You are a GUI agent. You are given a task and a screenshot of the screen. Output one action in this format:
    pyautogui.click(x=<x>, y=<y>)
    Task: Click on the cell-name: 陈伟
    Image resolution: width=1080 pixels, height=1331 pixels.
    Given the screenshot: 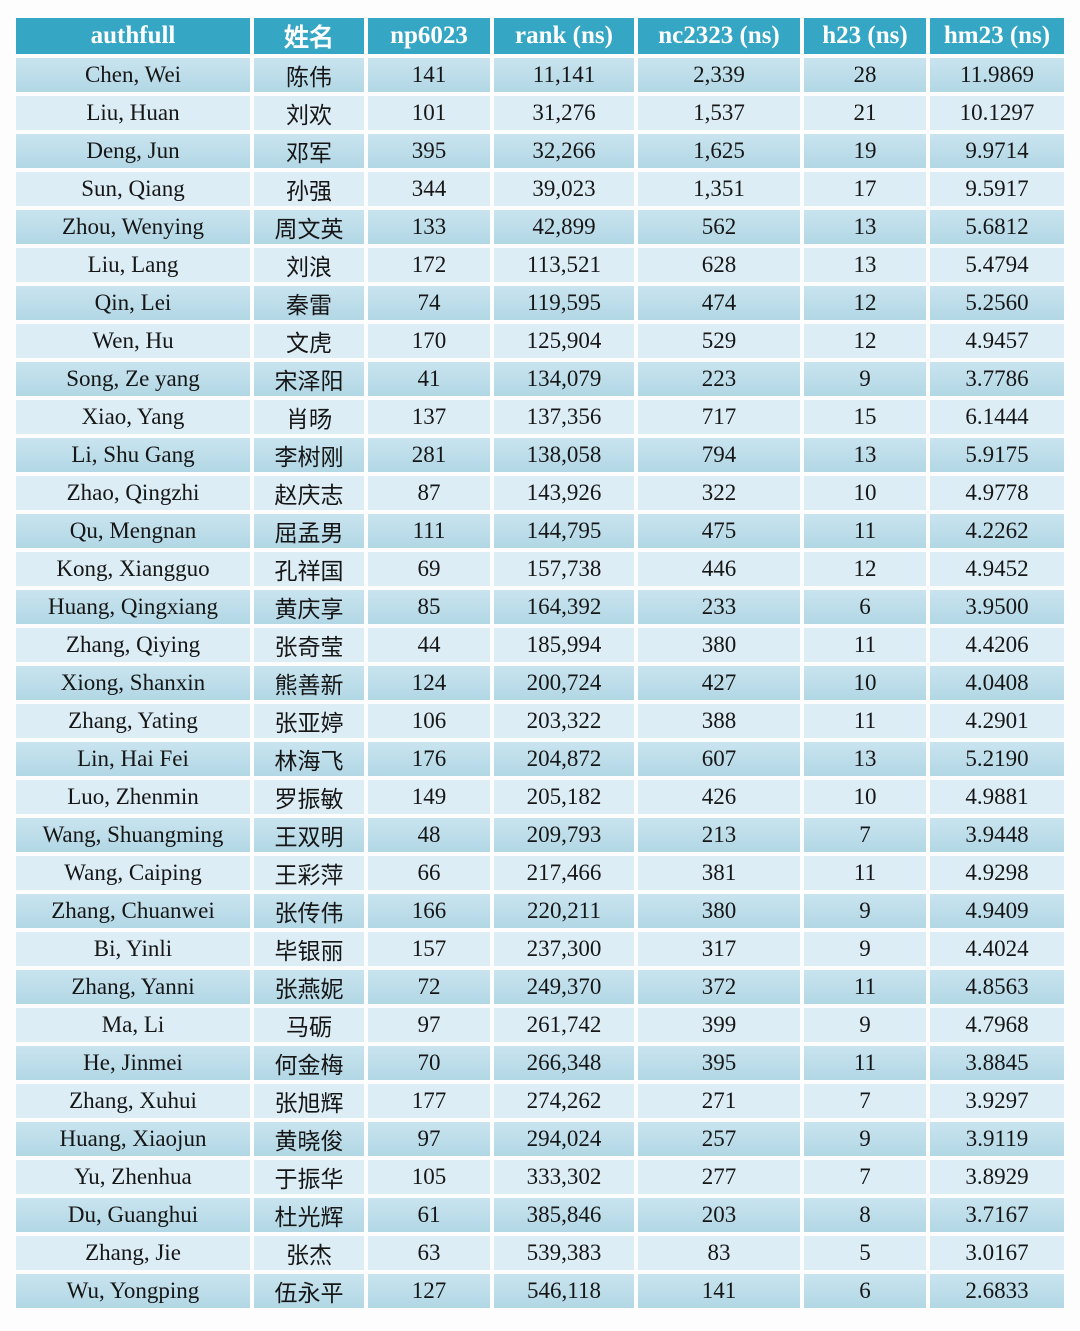 What is the action you would take?
    pyautogui.click(x=309, y=75)
    